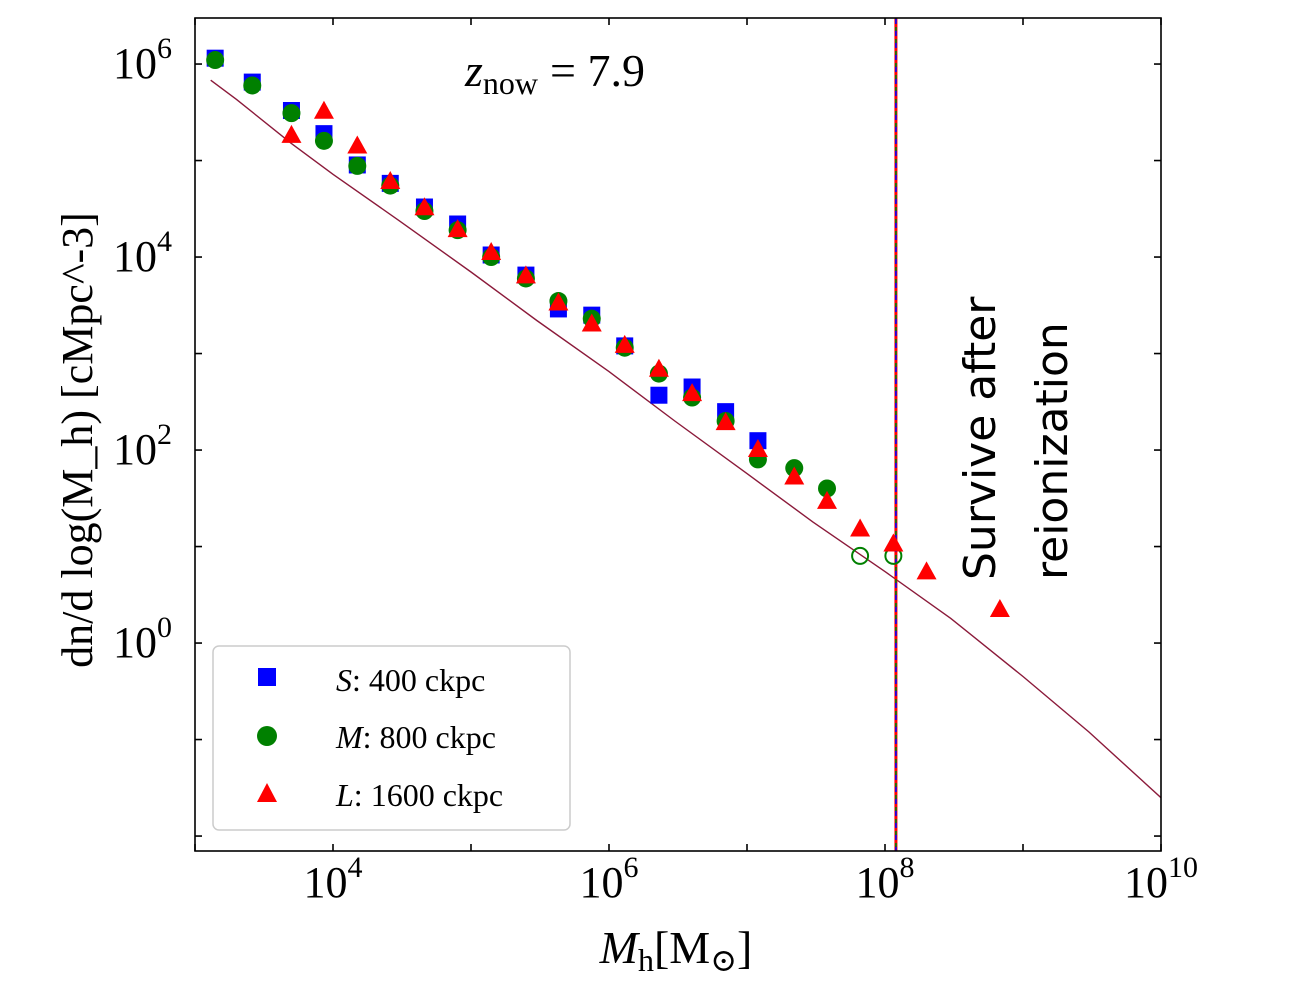 Image resolution: width=1290 pixels, height=1000 pixels. I want to click on legend-series-name-S: S, so click(344, 680).